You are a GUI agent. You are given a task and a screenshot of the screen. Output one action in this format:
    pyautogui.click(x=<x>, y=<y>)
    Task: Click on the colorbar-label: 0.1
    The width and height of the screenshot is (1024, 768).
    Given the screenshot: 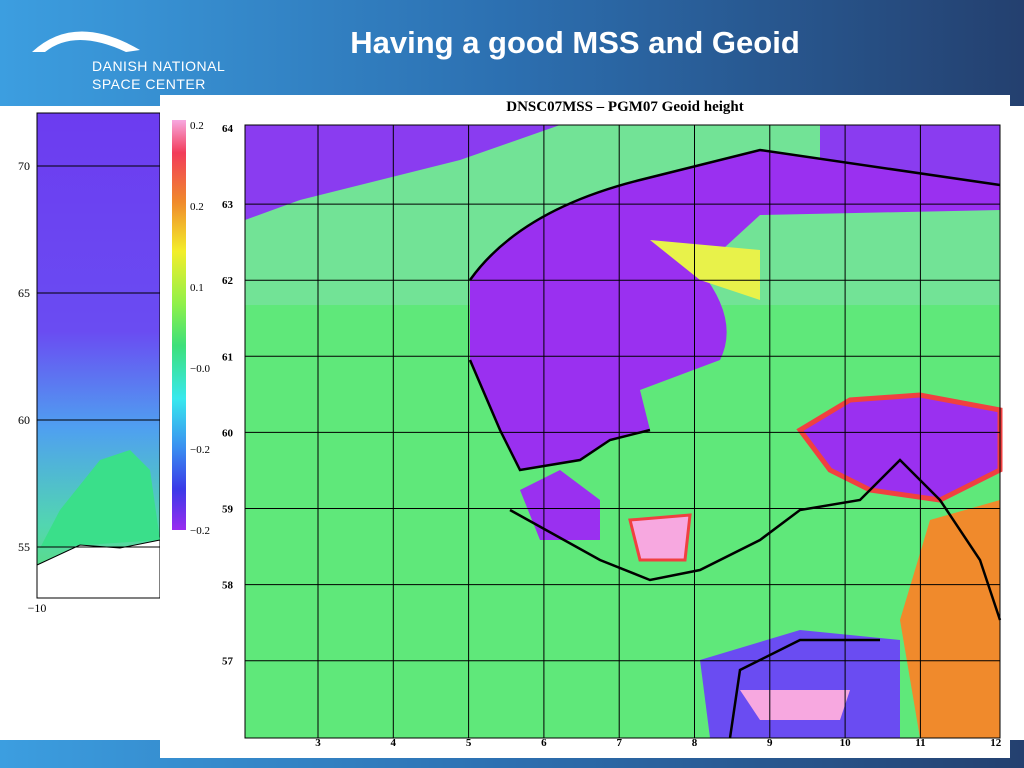 What is the action you would take?
    pyautogui.click(x=197, y=288)
    